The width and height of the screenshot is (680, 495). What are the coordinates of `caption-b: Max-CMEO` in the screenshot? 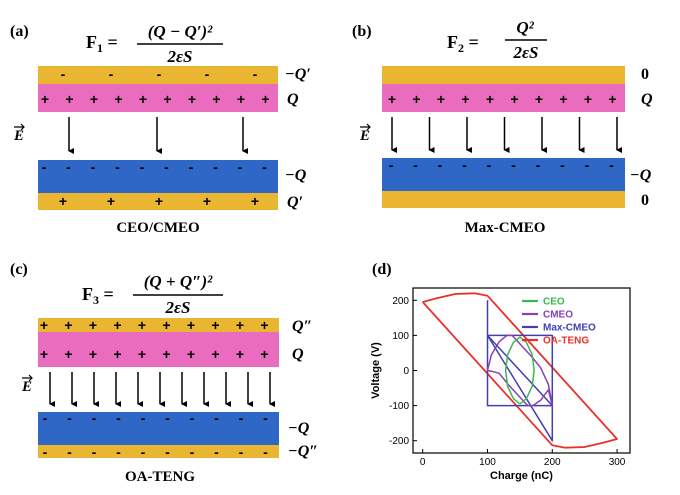 It's located at (505, 228).